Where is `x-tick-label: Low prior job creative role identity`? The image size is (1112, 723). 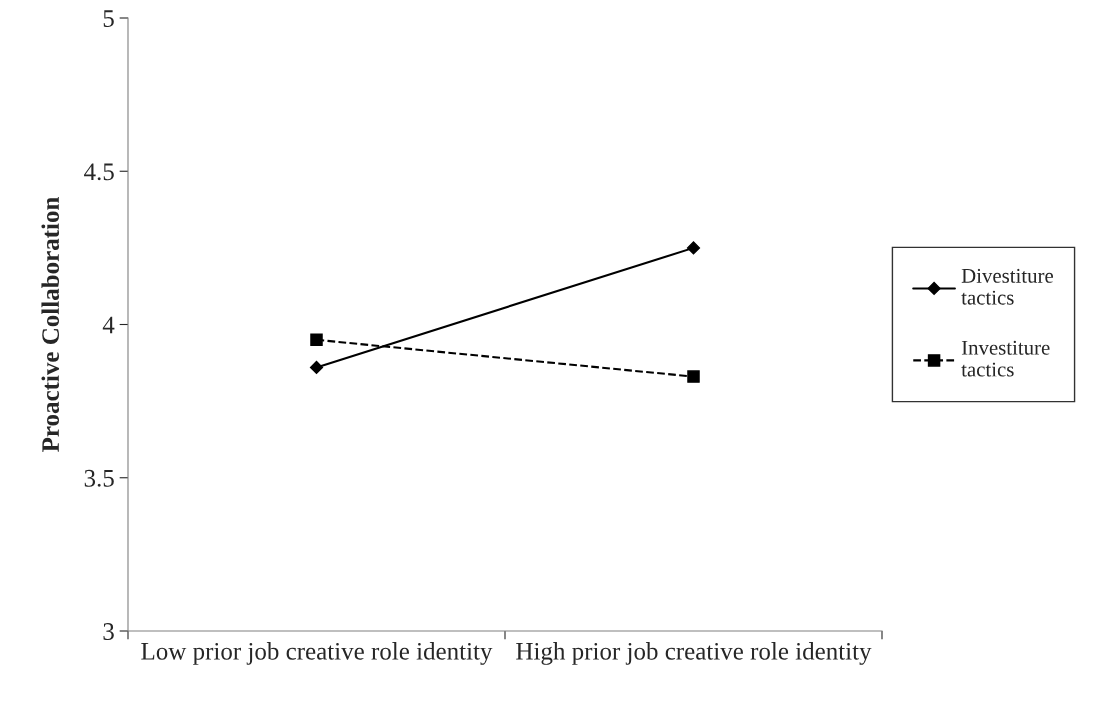 x-tick-label: Low prior job creative role identity is located at coordinates (317, 653).